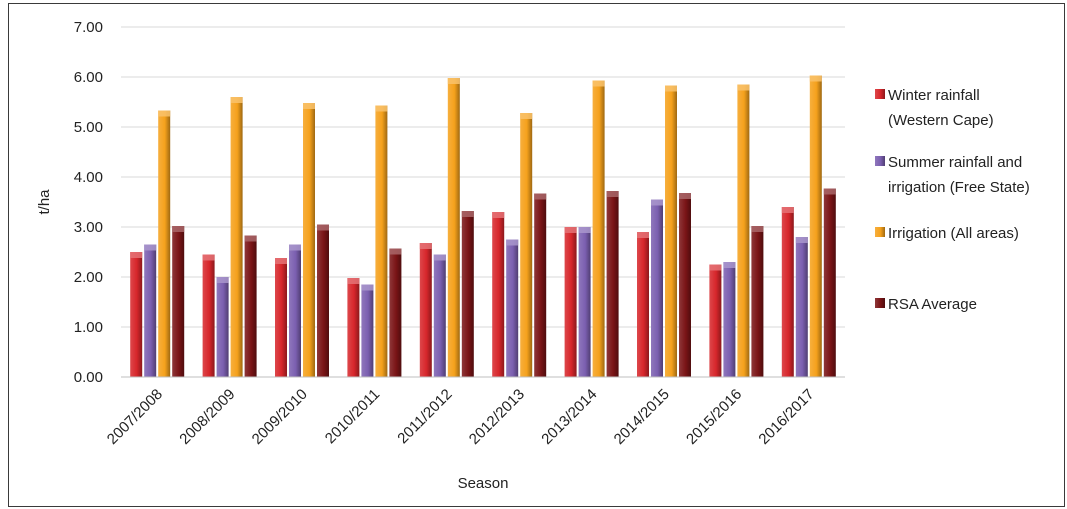 This screenshot has height=509, width=1067. What do you see at coordinates (135, 417) in the screenshot?
I see `x-tick-label: 2007/2008` at bounding box center [135, 417].